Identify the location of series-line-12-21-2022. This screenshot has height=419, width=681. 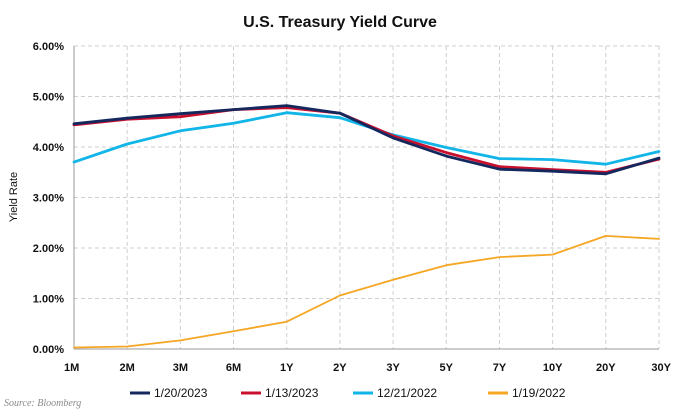
(366, 138).